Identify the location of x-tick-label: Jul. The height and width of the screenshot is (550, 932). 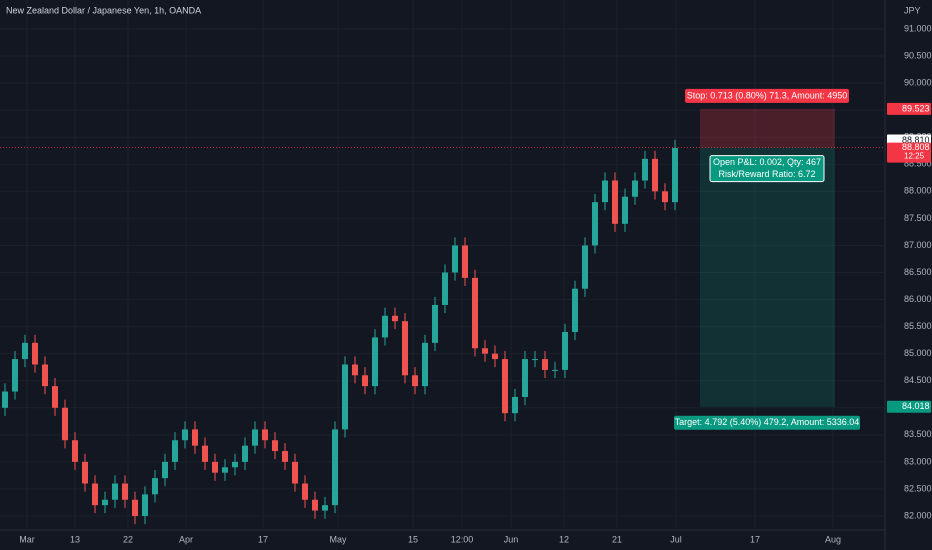
(676, 539).